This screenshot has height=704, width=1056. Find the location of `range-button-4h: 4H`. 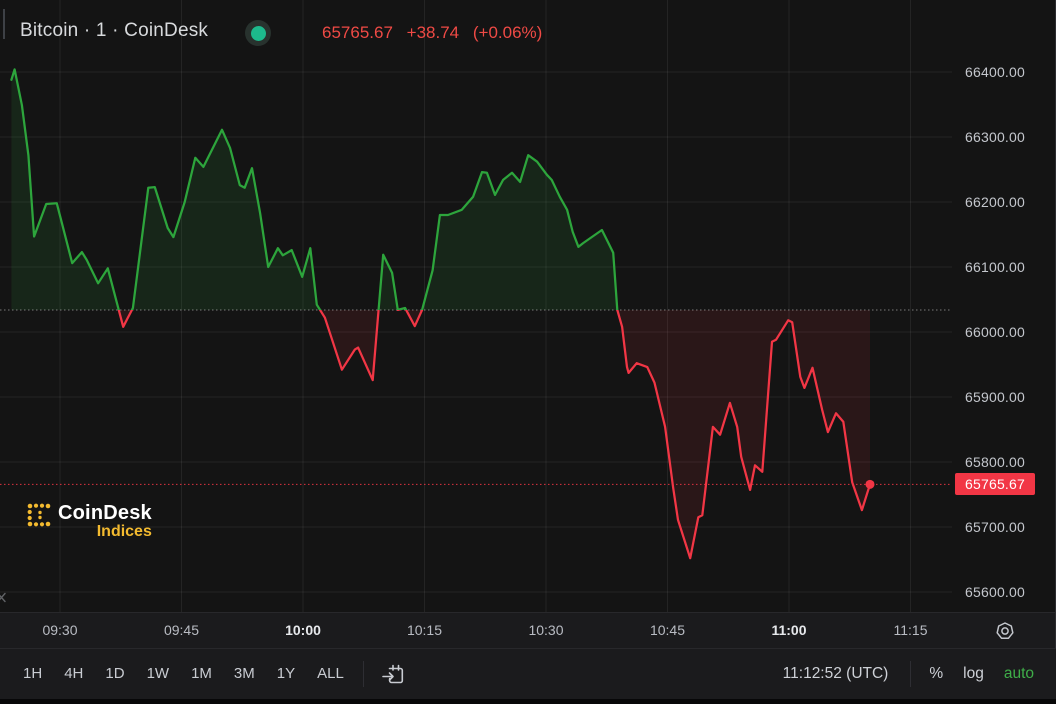

range-button-4h: 4H is located at coordinates (74, 673).